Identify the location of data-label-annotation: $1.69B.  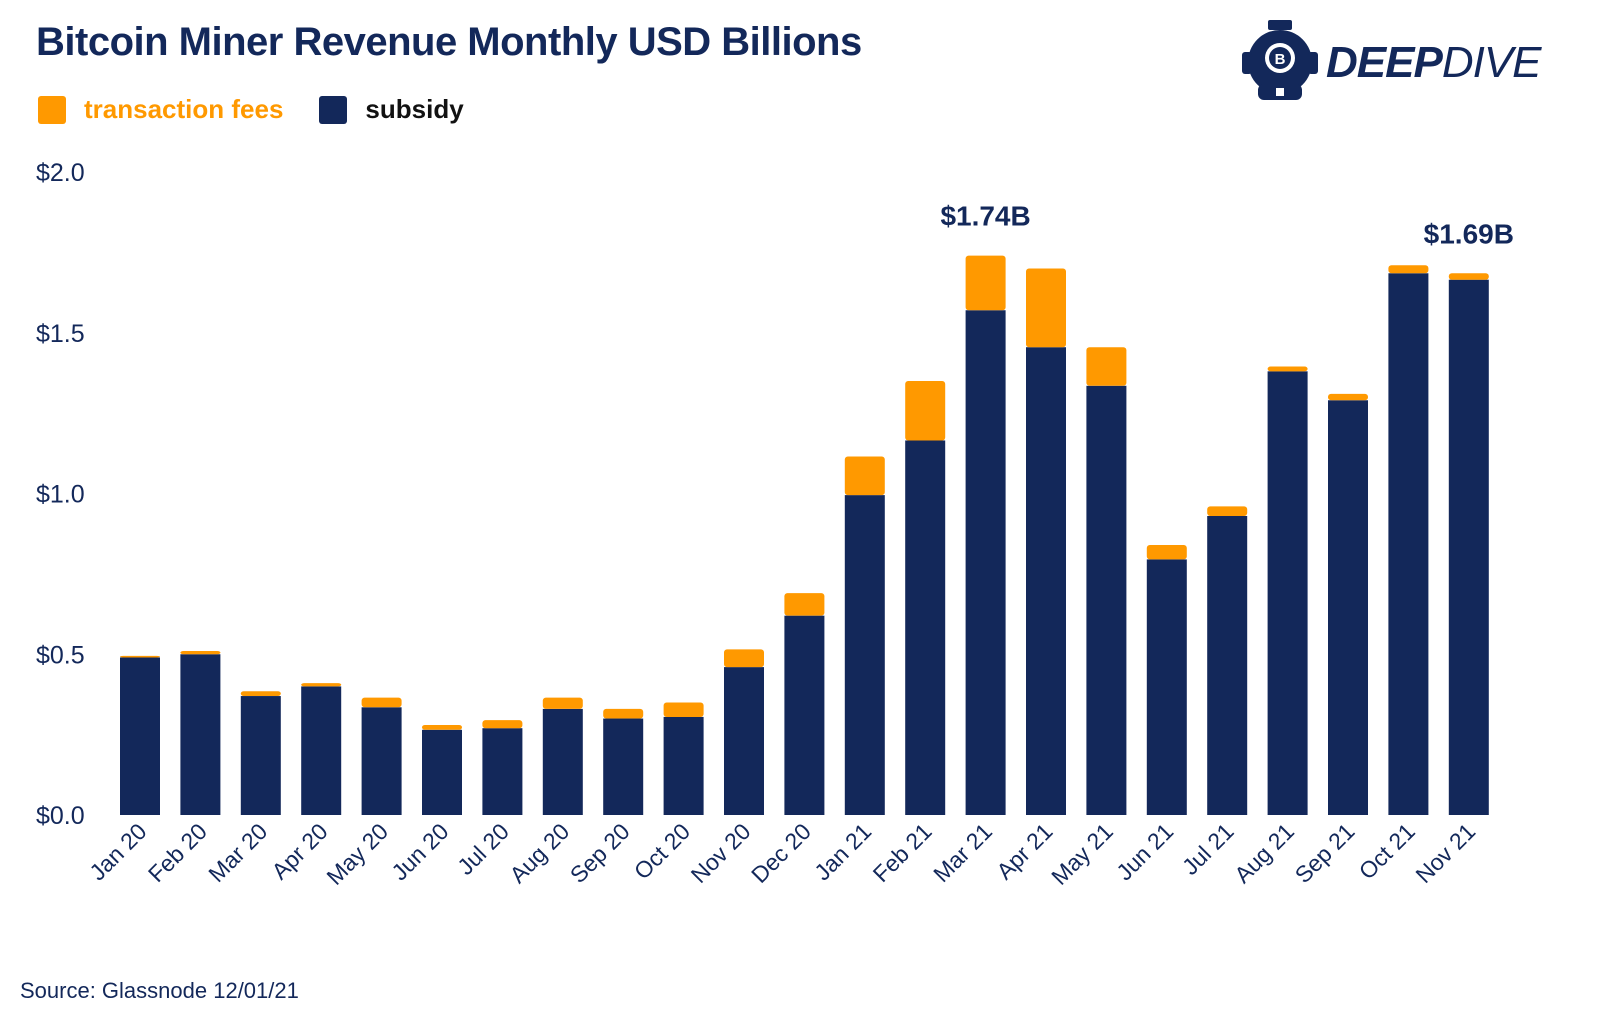
(1469, 233).